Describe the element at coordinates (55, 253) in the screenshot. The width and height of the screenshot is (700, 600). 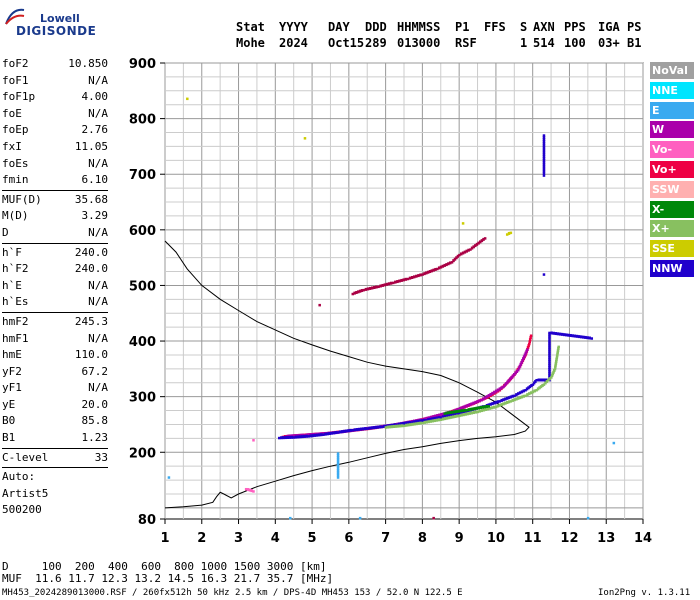
I see `param-row: h`F 240.0` at that location.